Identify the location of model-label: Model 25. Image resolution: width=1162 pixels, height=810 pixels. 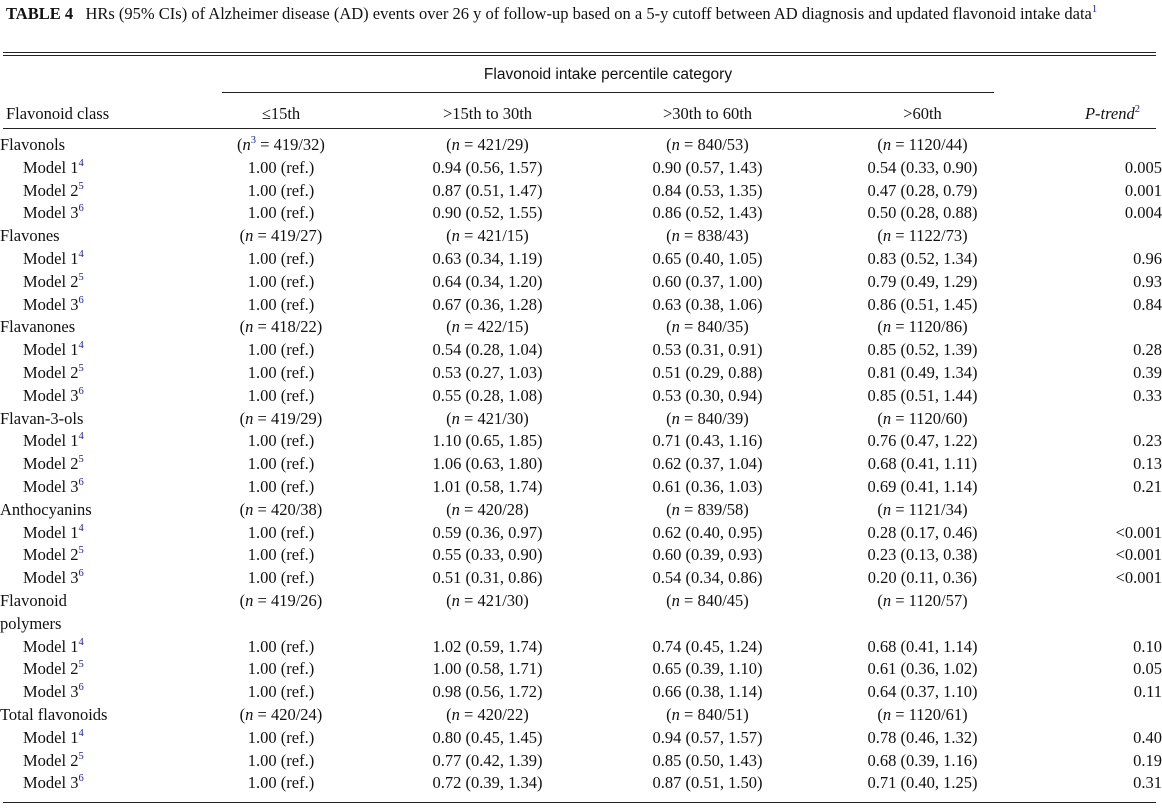
(111, 555).